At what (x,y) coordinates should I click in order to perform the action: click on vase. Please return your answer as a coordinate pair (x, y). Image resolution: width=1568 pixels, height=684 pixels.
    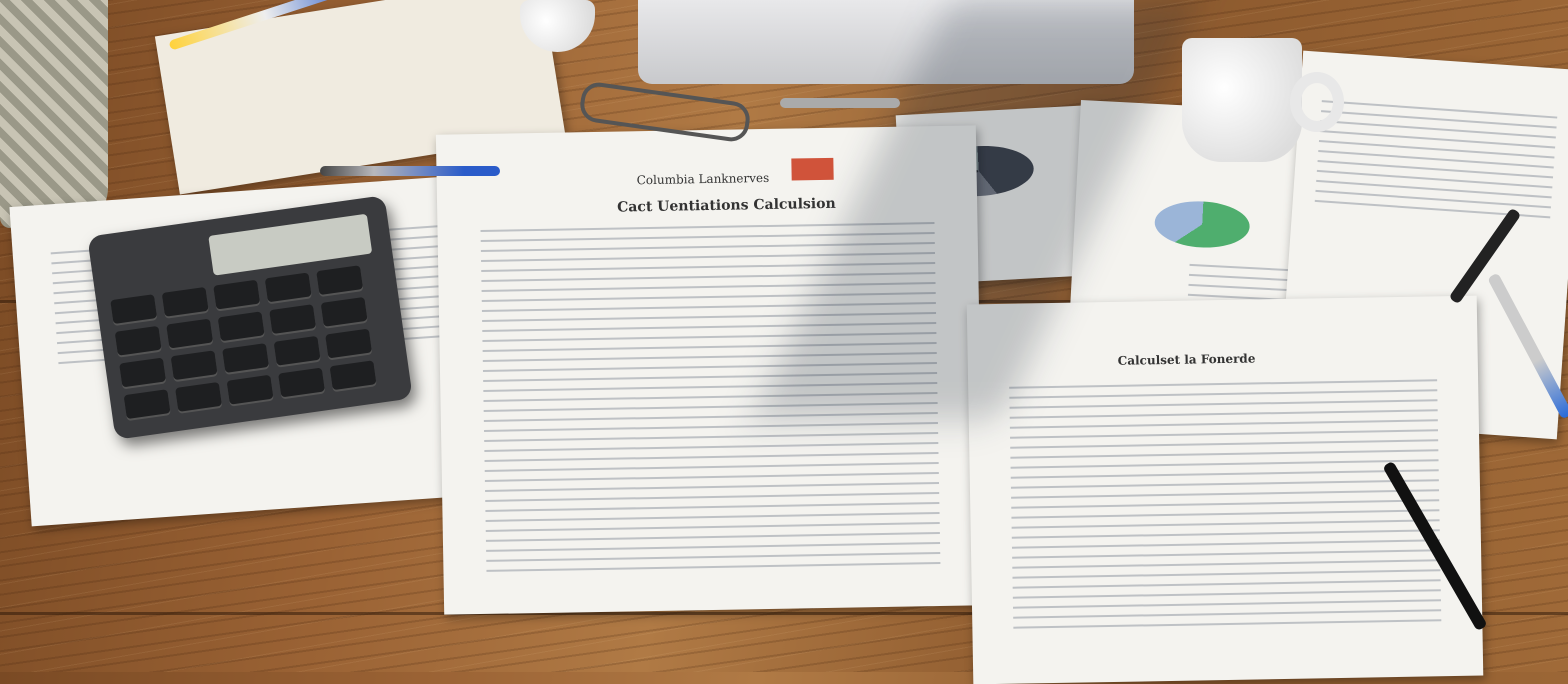
    Looking at the image, I should click on (54, 114).